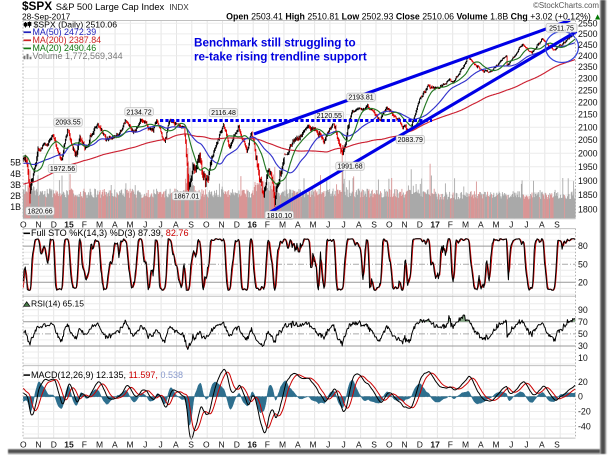 The image size is (609, 455). What do you see at coordinates (76, 24) in the screenshot?
I see `svg-text: $SPX (Daily) 2510.06` at bounding box center [76, 24].